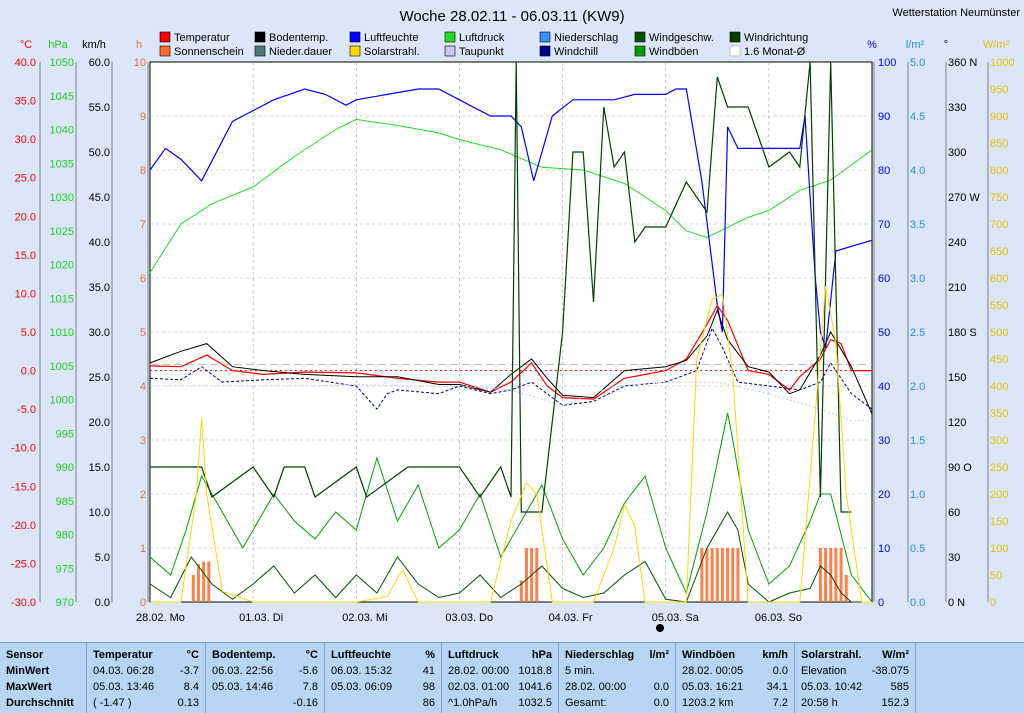  Describe the element at coordinates (778, 618) in the screenshot. I see `x-tick-label: 06.03. So` at that location.